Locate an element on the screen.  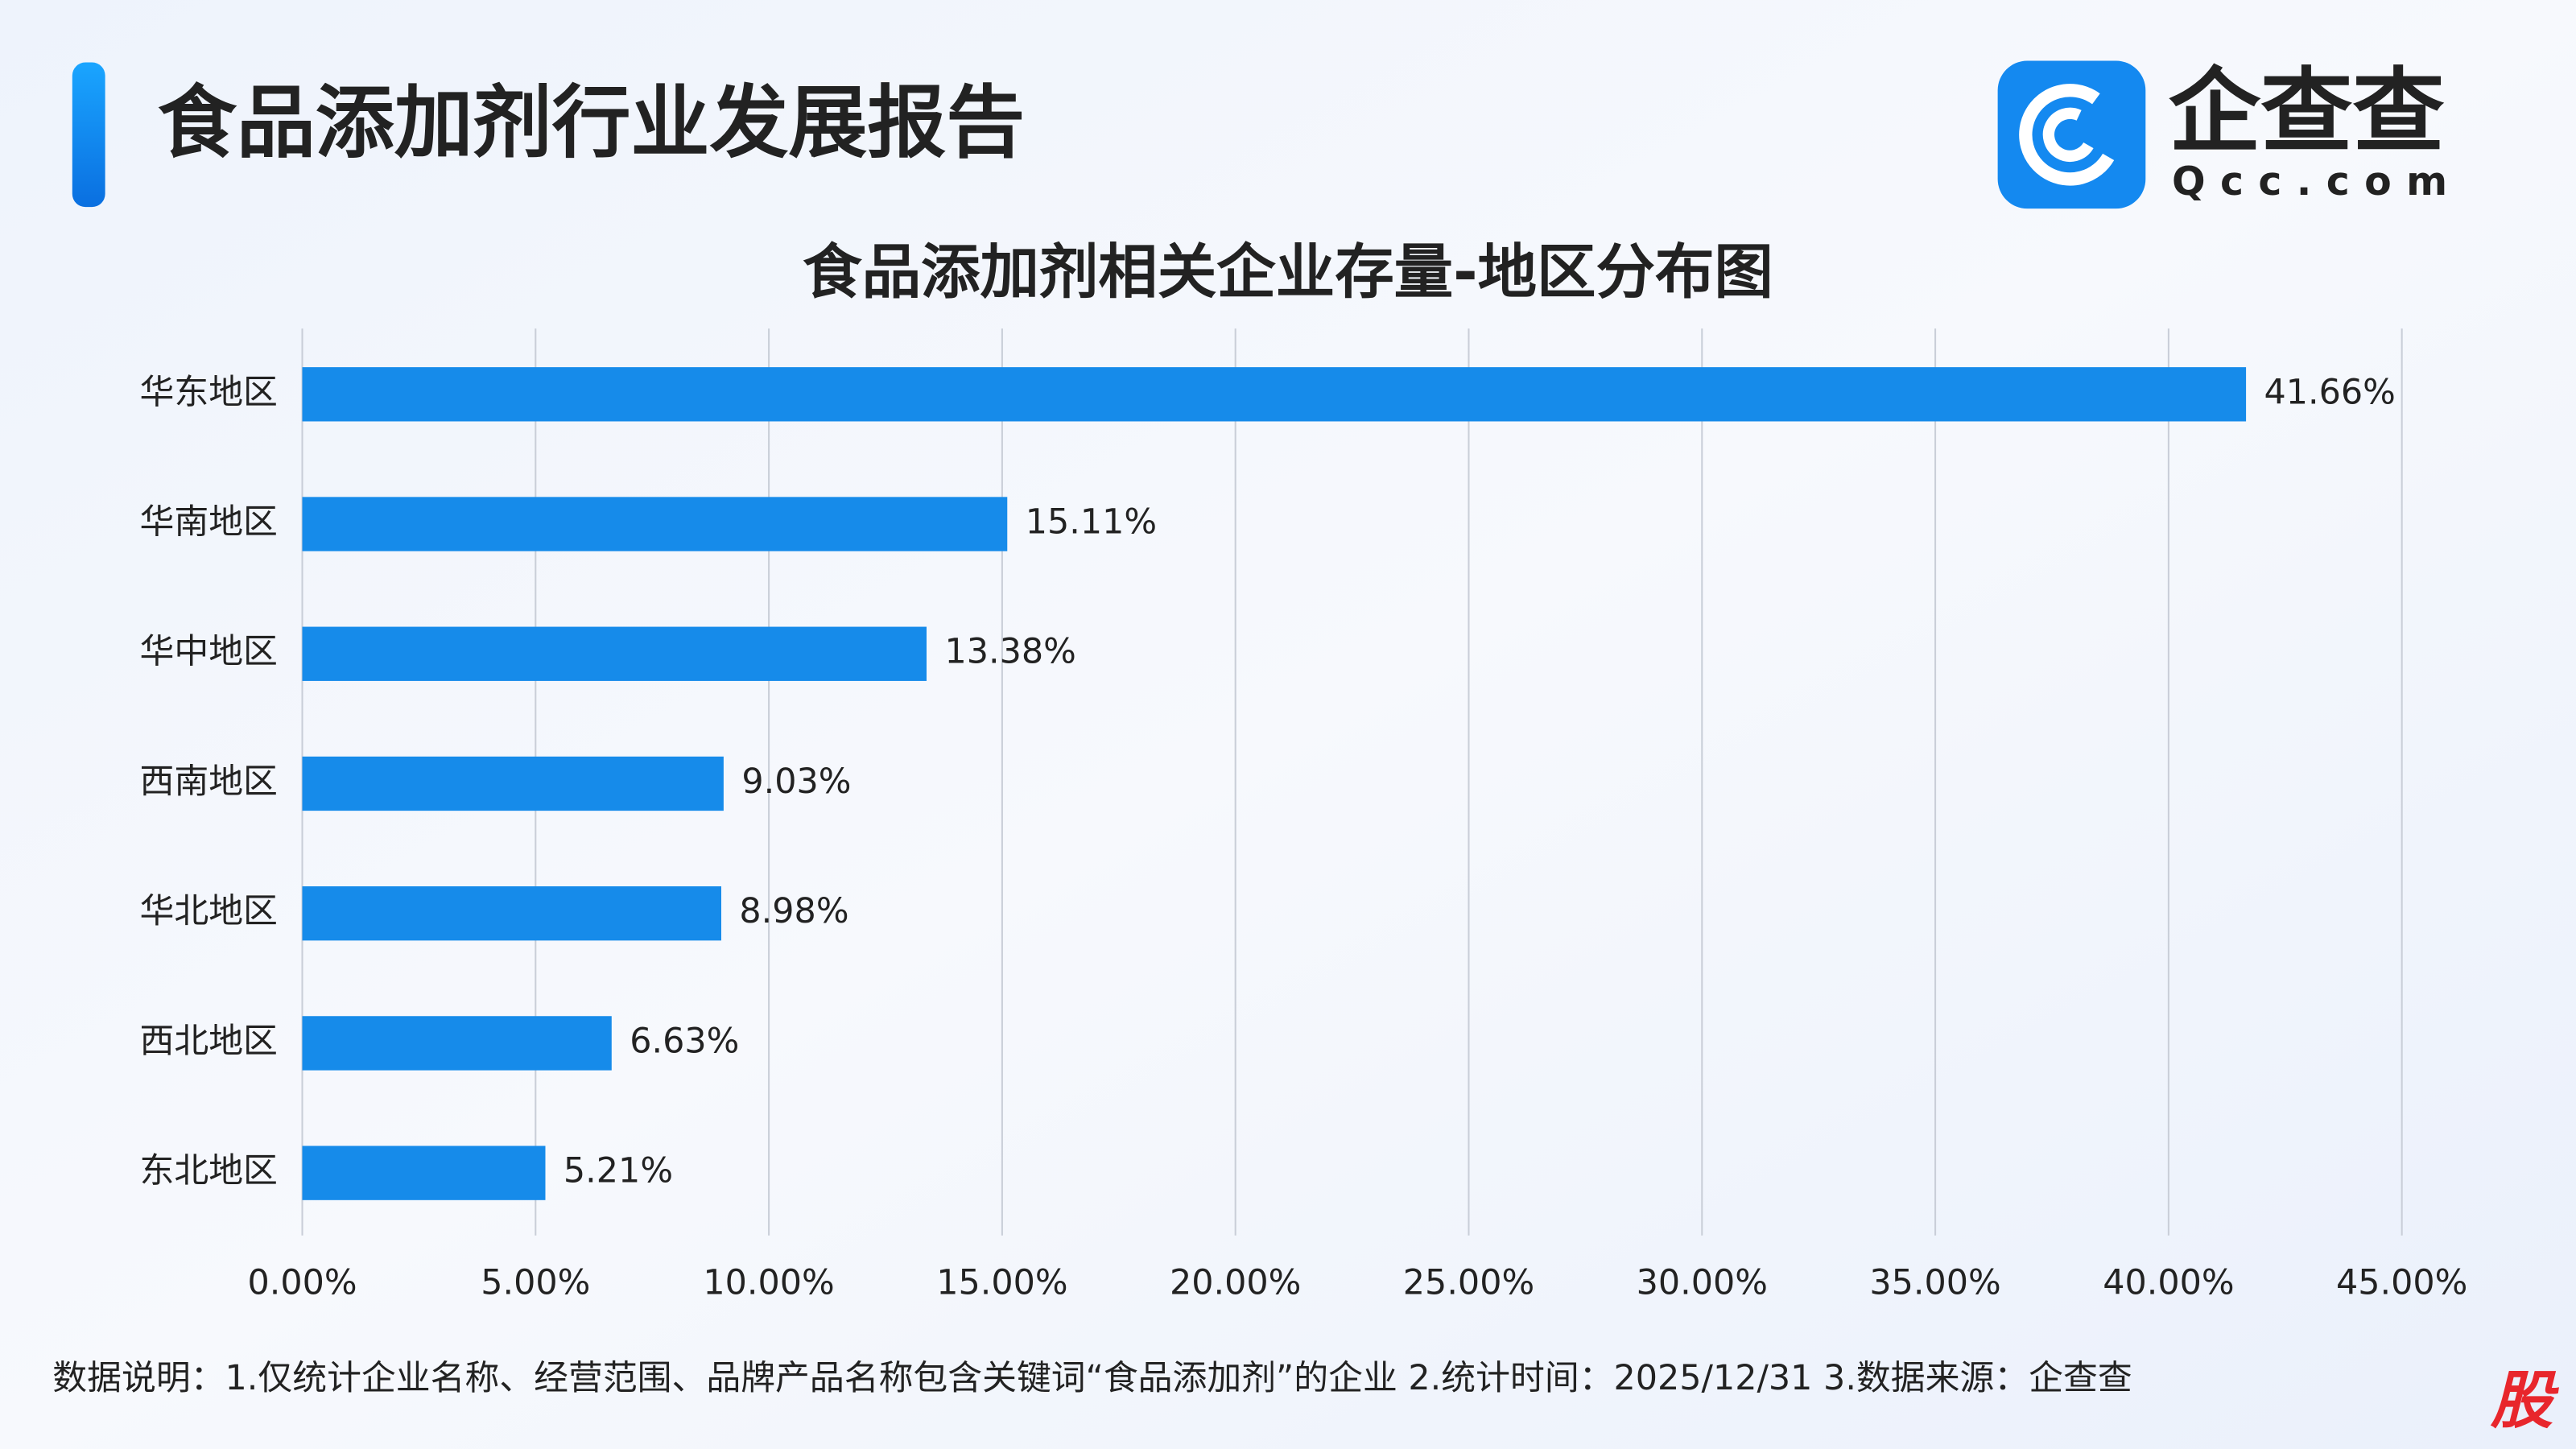
title-accent is located at coordinates (88, 135).